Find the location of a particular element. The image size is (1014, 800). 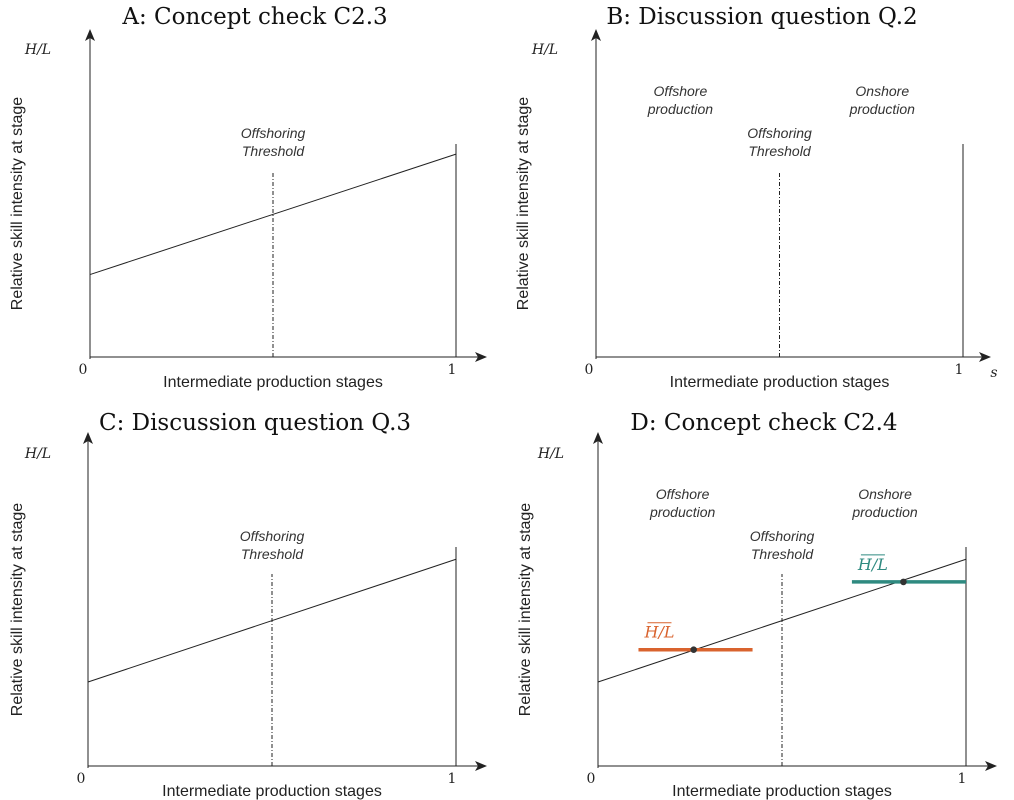

onshore-average-label: H/L is located at coordinates (872, 564).